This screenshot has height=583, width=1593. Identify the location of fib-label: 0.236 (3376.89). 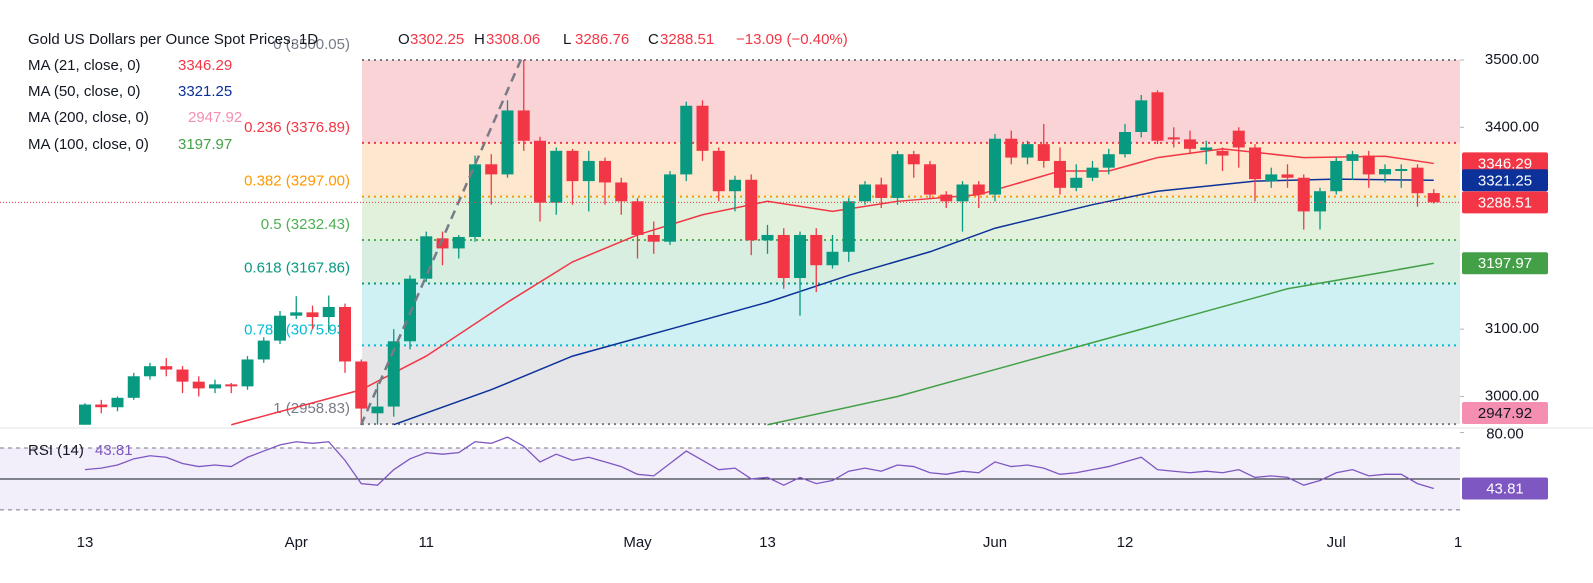
(297, 127).